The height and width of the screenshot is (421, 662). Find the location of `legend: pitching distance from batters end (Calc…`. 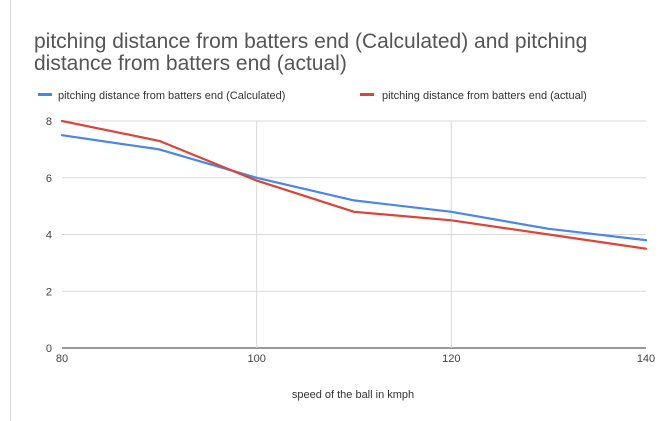

legend: pitching distance from batters end (Calc… is located at coordinates (312, 96).